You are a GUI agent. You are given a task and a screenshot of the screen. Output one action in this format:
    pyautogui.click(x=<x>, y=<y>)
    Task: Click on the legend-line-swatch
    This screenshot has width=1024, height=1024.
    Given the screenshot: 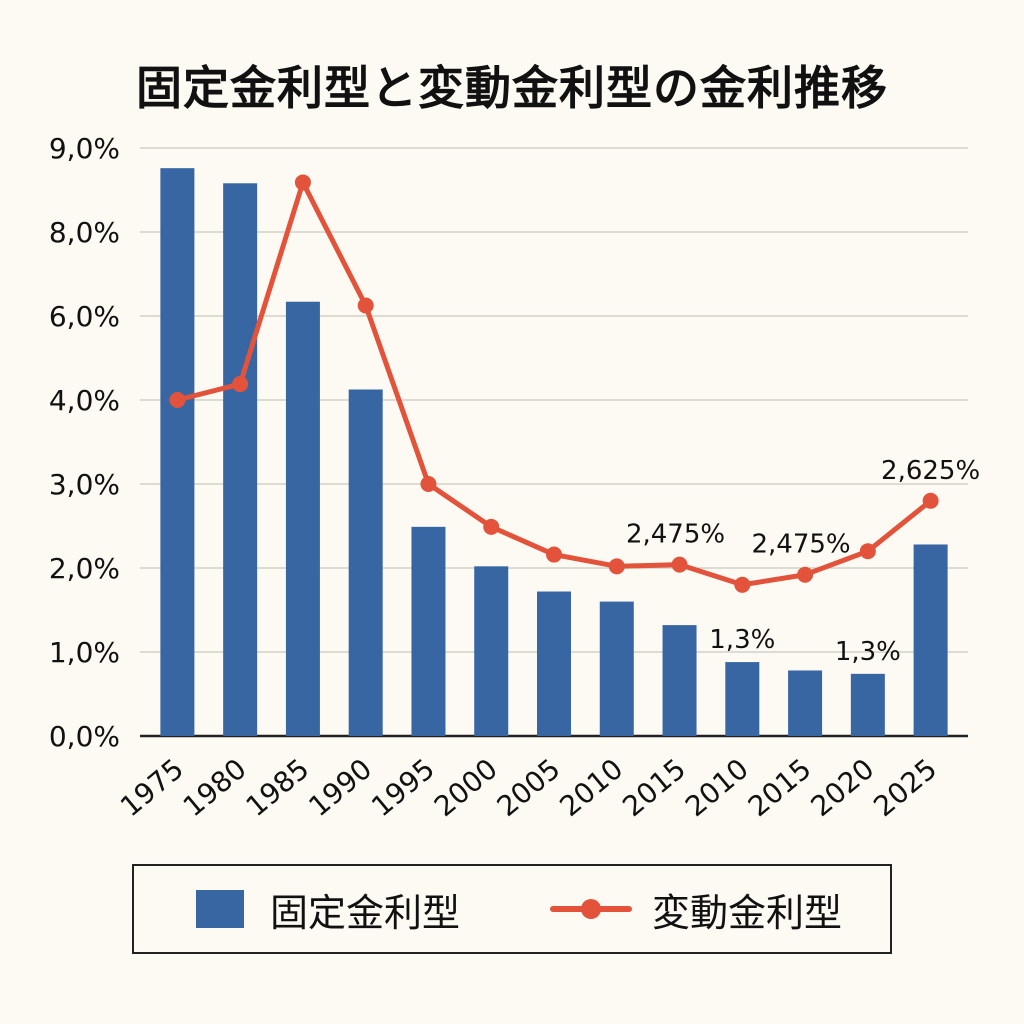 What is the action you would take?
    pyautogui.click(x=591, y=909)
    